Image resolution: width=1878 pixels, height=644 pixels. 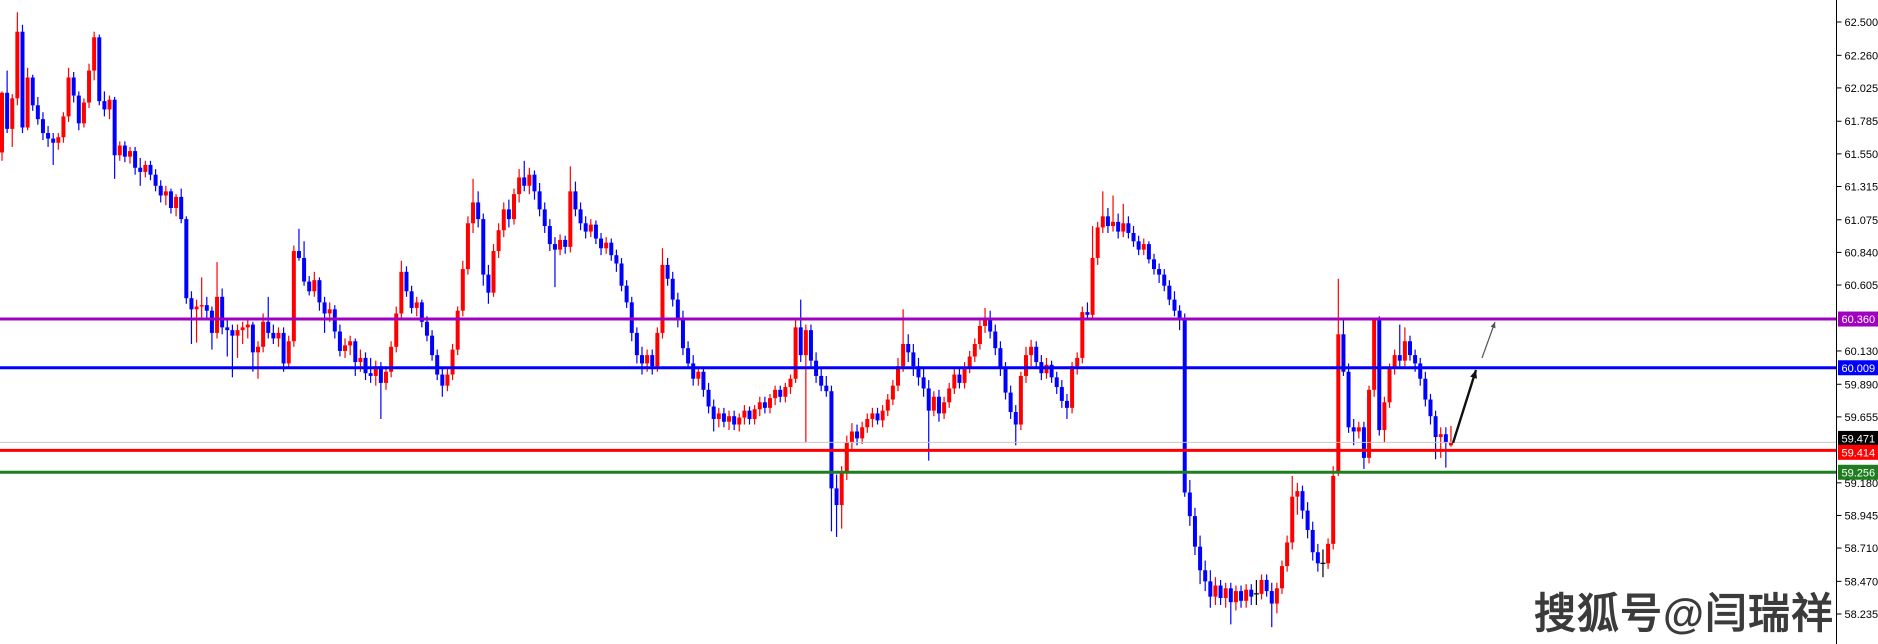 I want to click on axis-badge-label: 60.360, so click(x=1859, y=320).